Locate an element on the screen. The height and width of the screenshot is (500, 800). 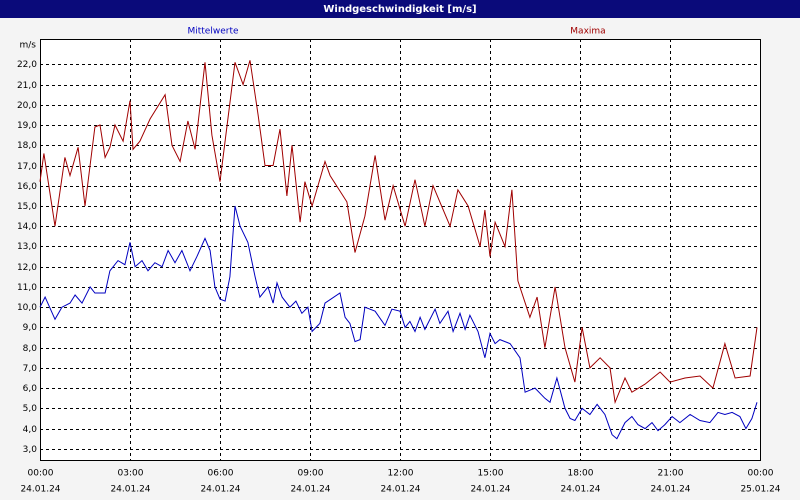
y-tick-label: 8,0 is located at coordinates (30, 349).